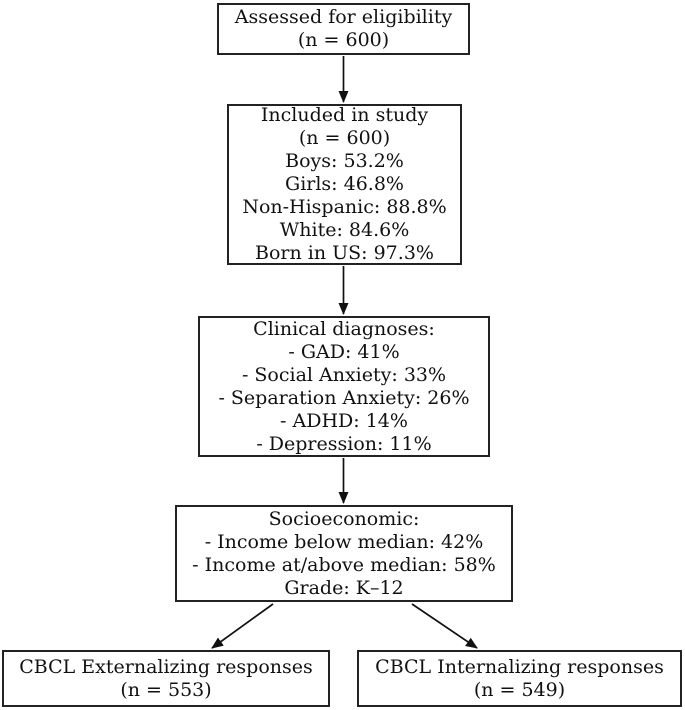 This screenshot has height=710, width=685. I want to click on arrow-socioeconomic-to-externalizing, so click(242, 626).